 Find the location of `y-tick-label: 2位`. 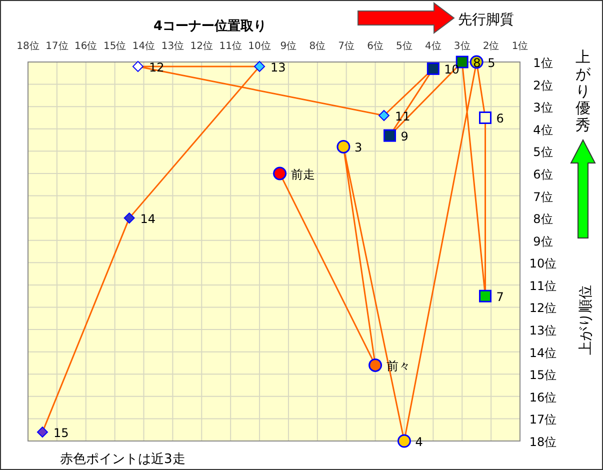

y-tick-label: 2位 is located at coordinates (543, 85).